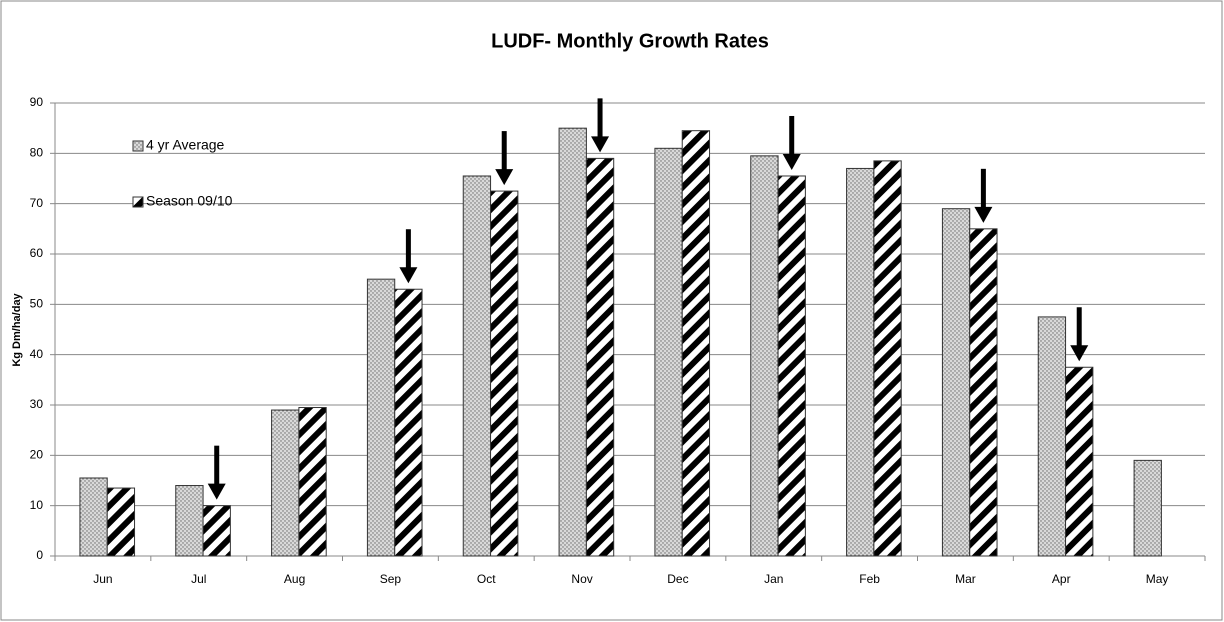  Describe the element at coordinates (581, 579) in the screenshot. I see `x-tick-label: Nov` at that location.